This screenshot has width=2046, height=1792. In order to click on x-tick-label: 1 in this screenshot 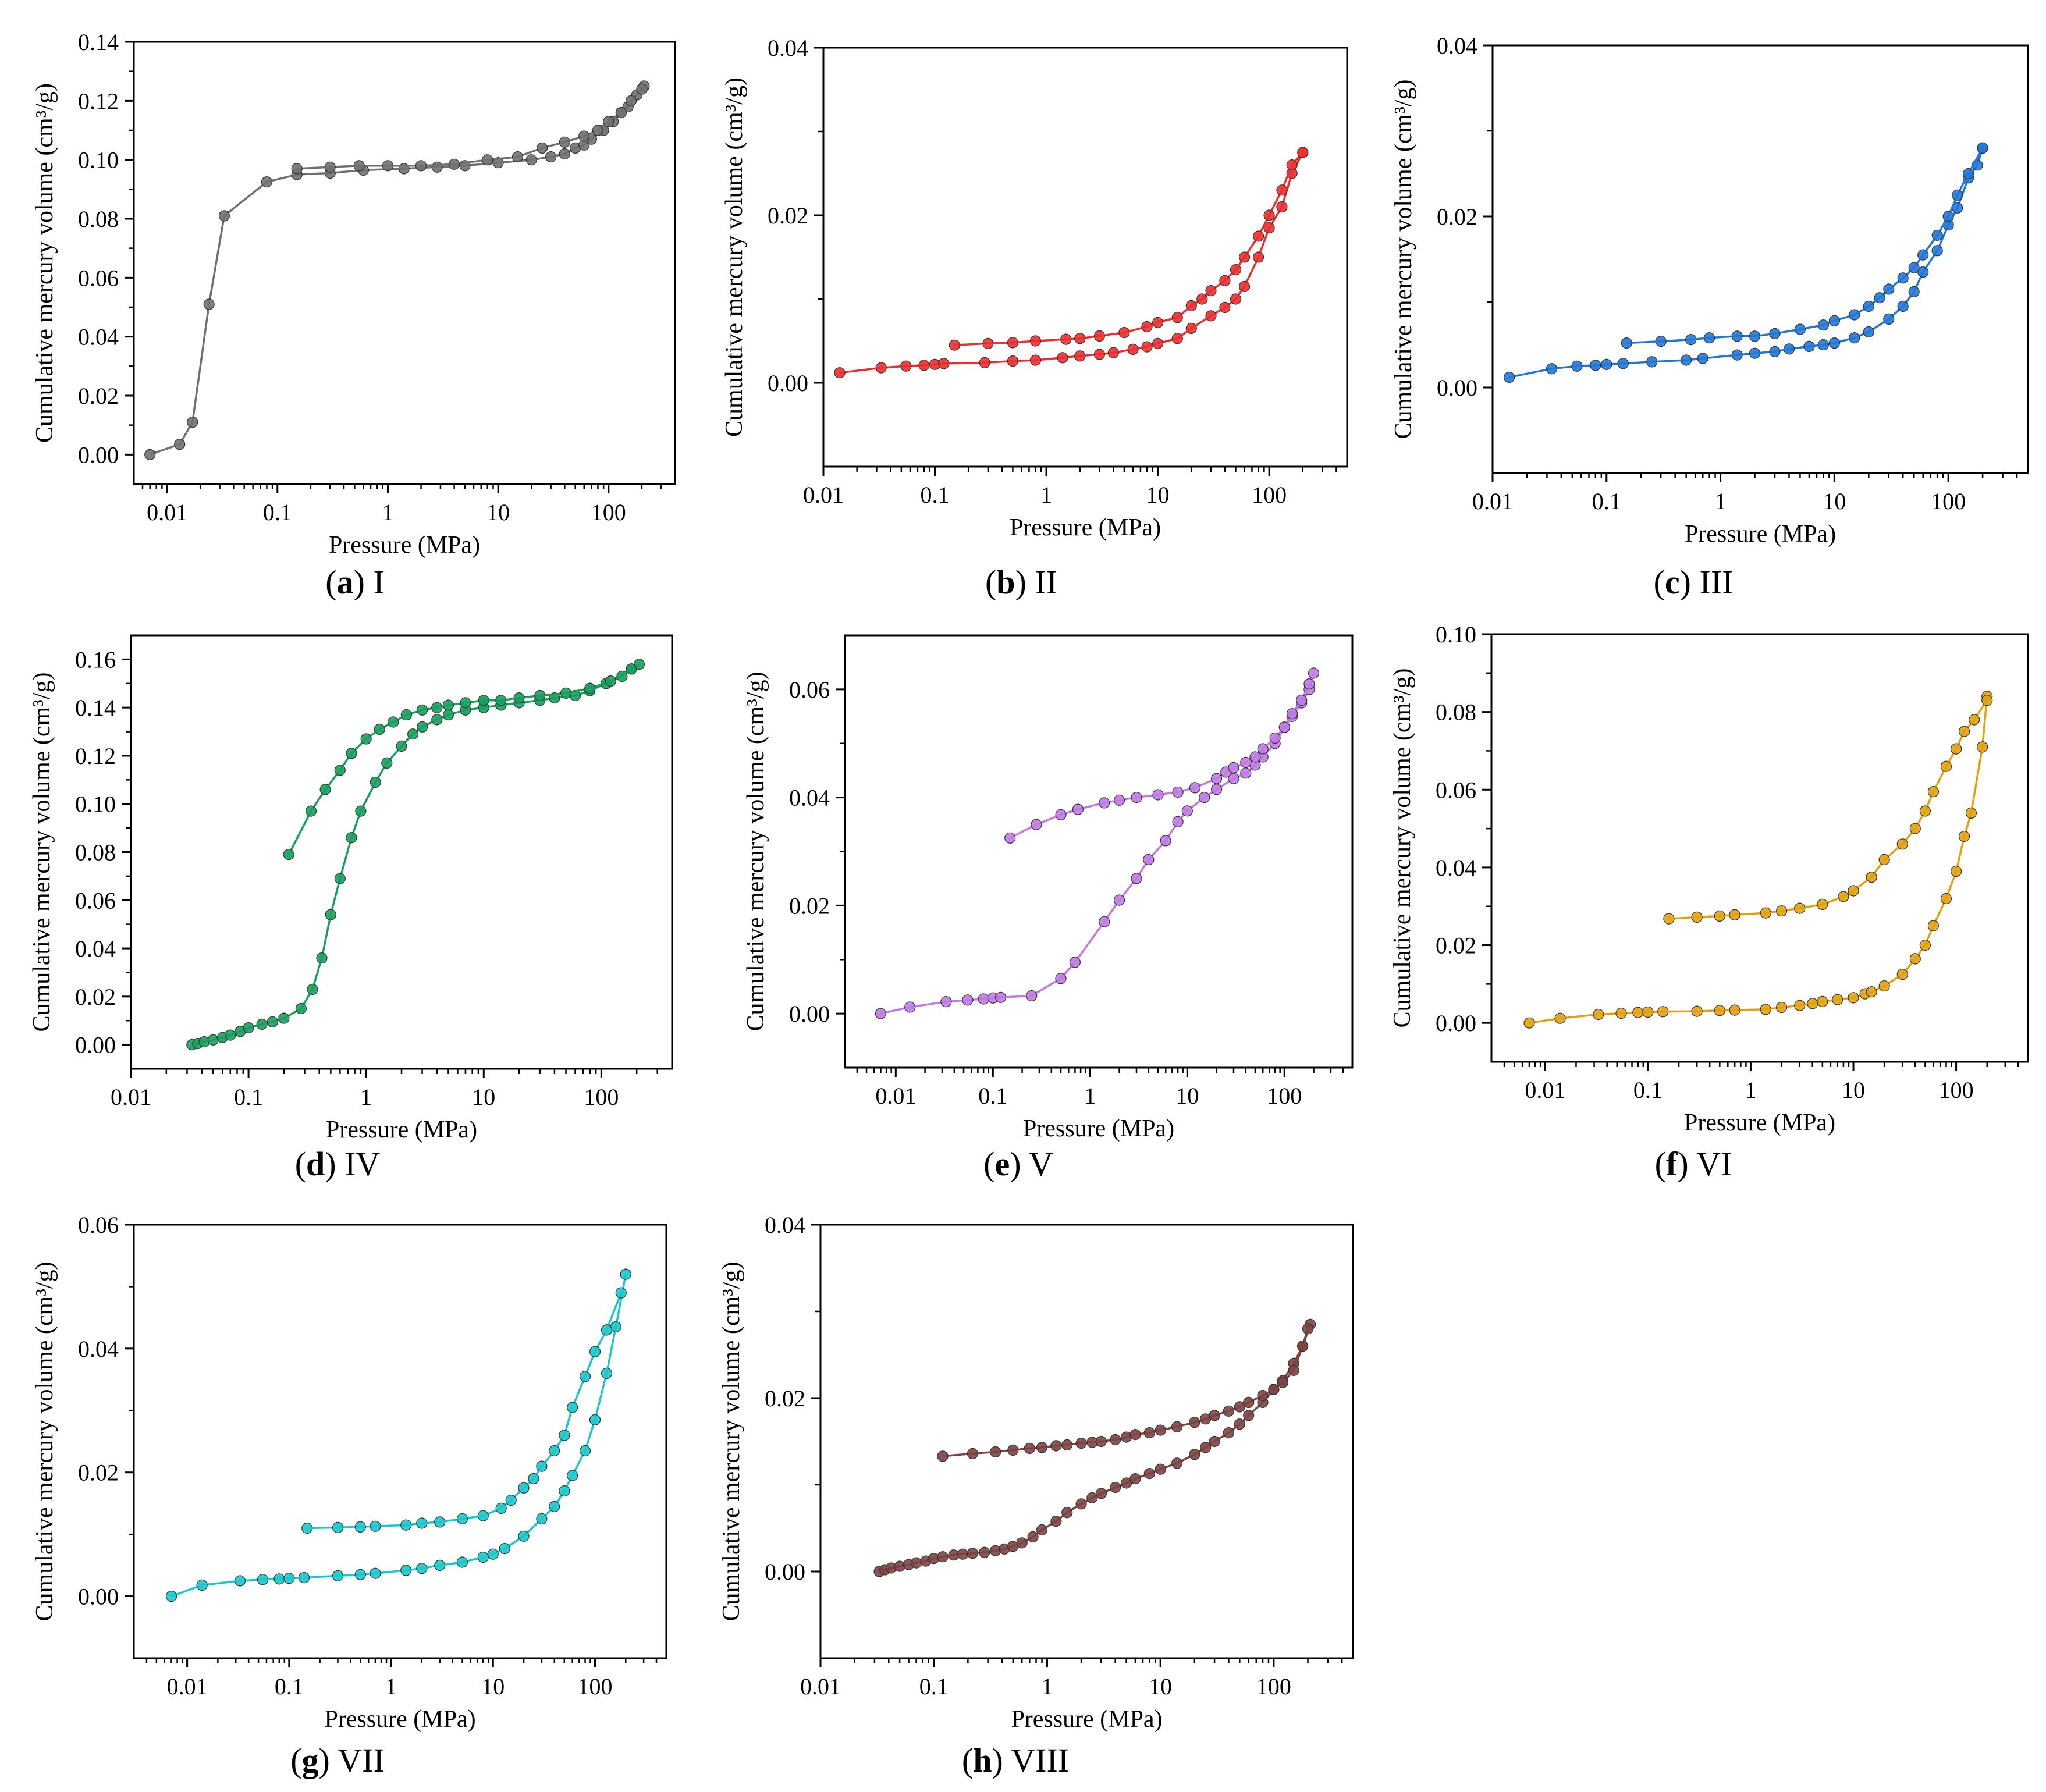, I will do `click(1047, 1686)`.